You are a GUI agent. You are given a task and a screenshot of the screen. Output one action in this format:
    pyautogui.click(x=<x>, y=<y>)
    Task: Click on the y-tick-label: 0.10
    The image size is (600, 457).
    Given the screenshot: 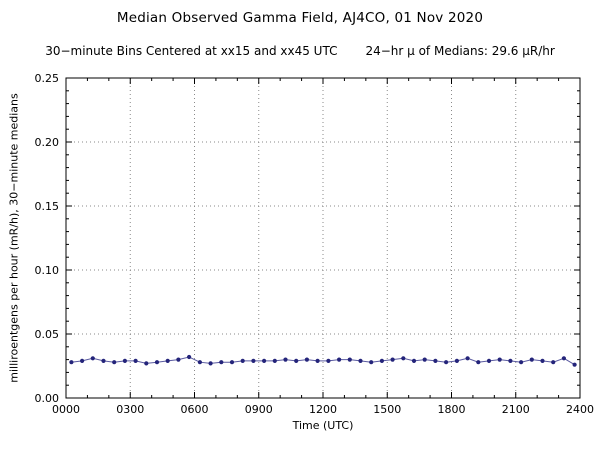 What is the action you would take?
    pyautogui.click(x=47, y=270)
    